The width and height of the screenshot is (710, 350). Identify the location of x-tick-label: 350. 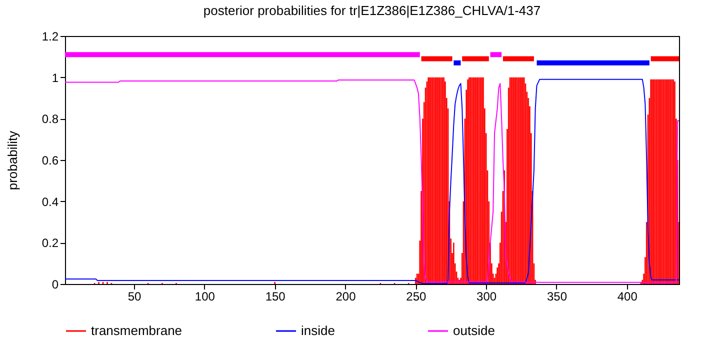
(557, 297).